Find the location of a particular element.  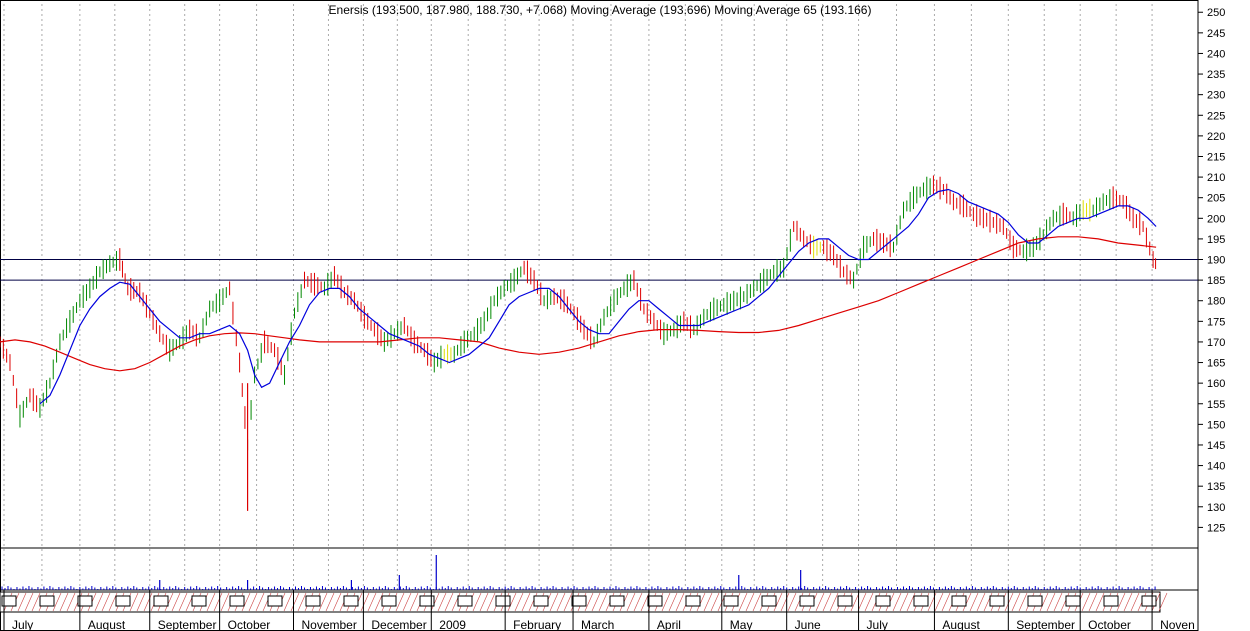

month-label: Noven is located at coordinates (1177, 624).